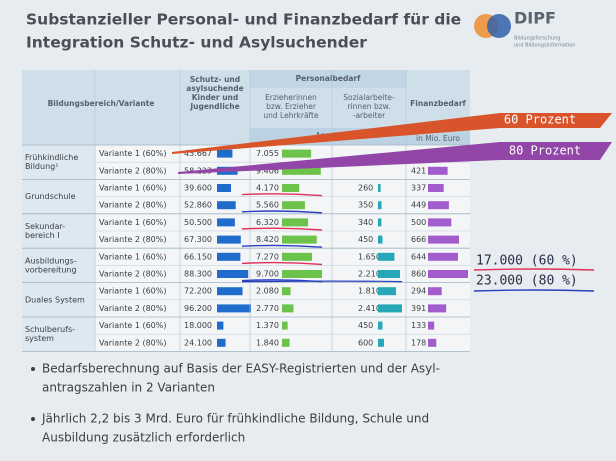 This screenshot has width=616, height=461. I want to click on cell-value: 50.500, so click(198, 222).